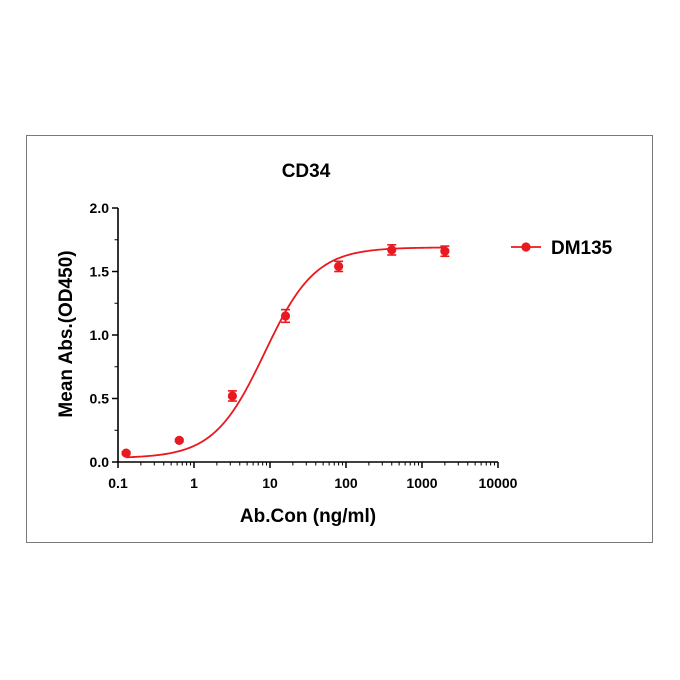 Image resolution: width=680 pixels, height=680 pixels. What do you see at coordinates (308, 516) in the screenshot?
I see `x-axis-label: Ab.Con (ng/ml)` at bounding box center [308, 516].